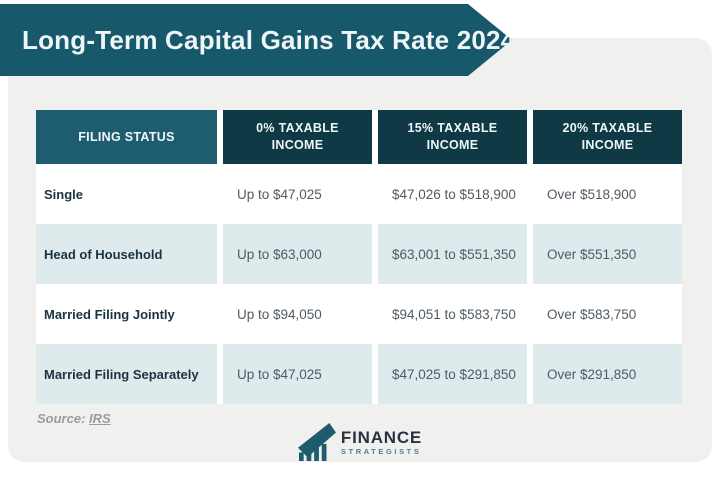 Image resolution: width=720 pixels, height=480 pixels. What do you see at coordinates (381, 451) in the screenshot?
I see `logo-strategists-text: STRATEGISTS` at bounding box center [381, 451].